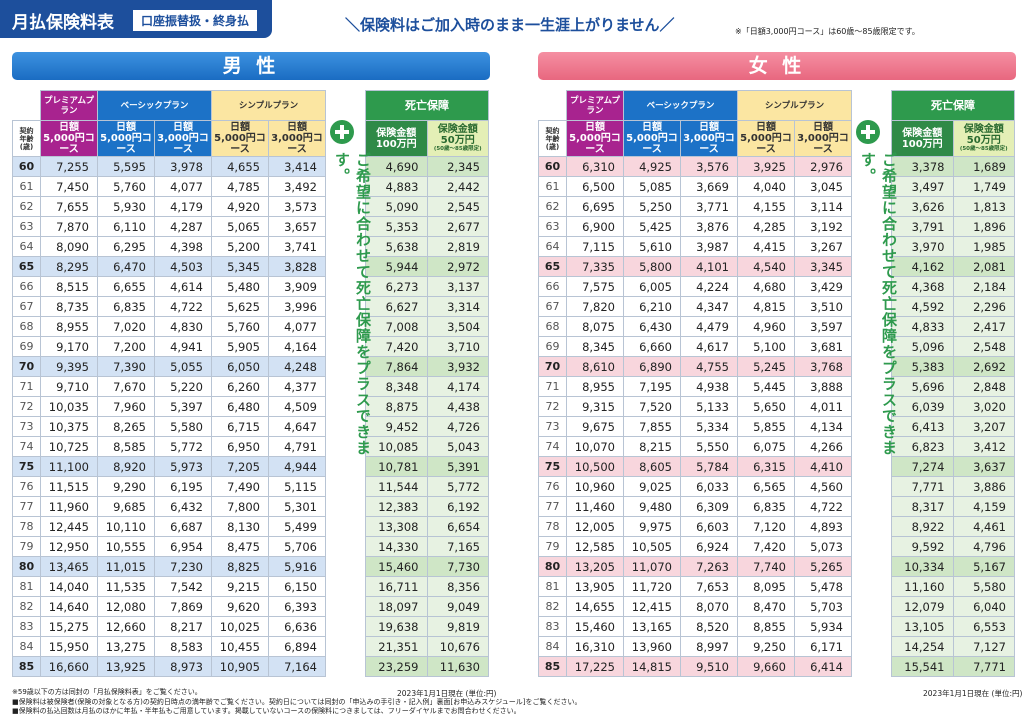 The width and height of the screenshot is (1024, 719). What do you see at coordinates (69, 546) in the screenshot?
I see `premium-cell: 12,950` at bounding box center [69, 546].